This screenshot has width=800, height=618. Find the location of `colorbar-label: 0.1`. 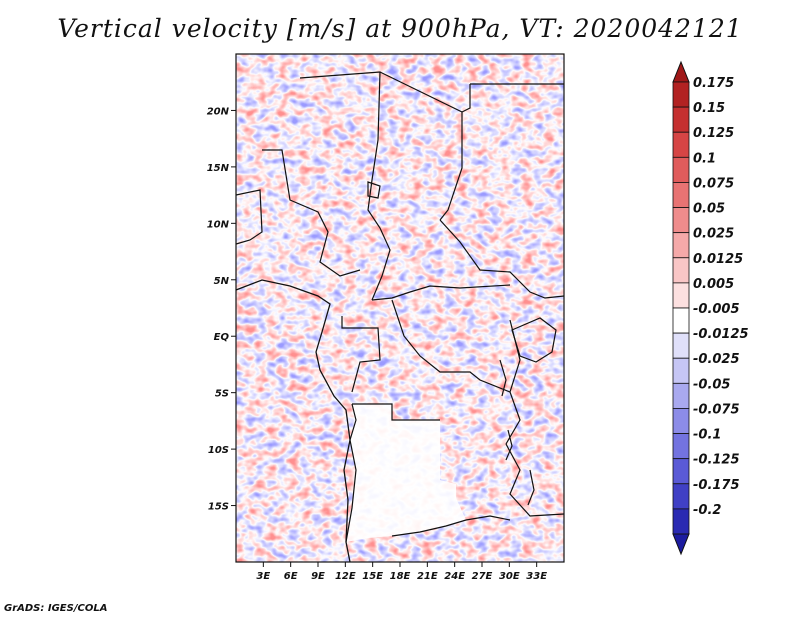

colorbar-label: 0.1 is located at coordinates (704, 158).